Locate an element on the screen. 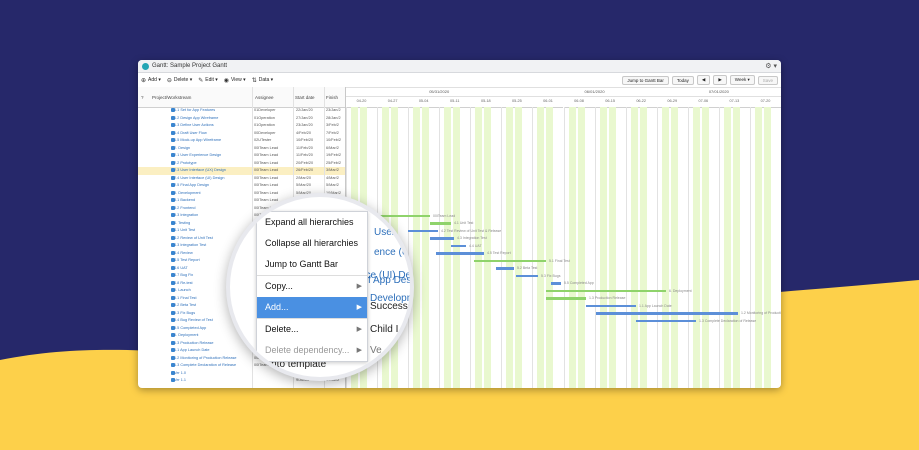 The height and width of the screenshot is (450, 919). row-assignee: 01Operation is located at coordinates (264, 125).